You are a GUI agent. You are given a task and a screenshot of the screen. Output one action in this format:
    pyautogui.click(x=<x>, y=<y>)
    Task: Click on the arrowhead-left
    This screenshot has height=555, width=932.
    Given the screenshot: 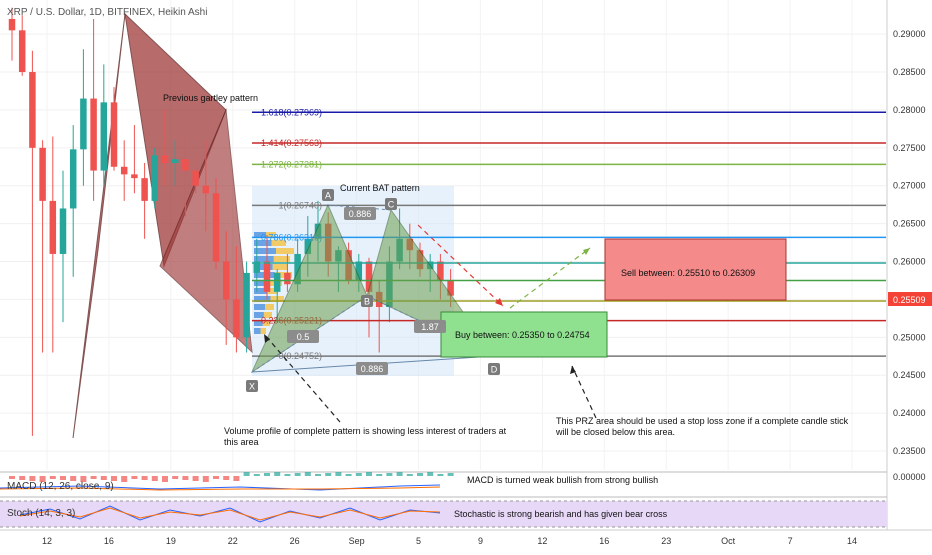 What is the action you would take?
    pyautogui.click(x=267, y=338)
    